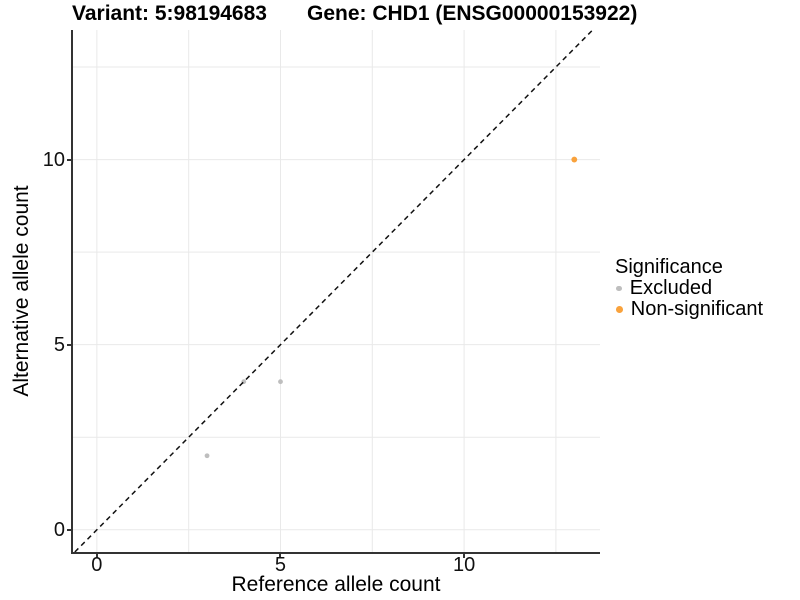  Describe the element at coordinates (280, 565) in the screenshot. I see `x-tick-label: 5` at that location.